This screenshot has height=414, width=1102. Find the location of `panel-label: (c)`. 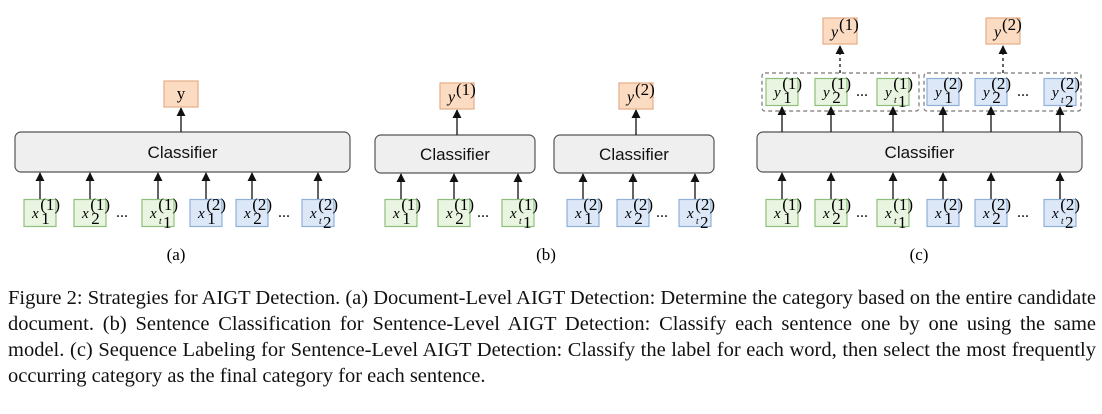

panel-label: (c) is located at coordinates (919, 254).